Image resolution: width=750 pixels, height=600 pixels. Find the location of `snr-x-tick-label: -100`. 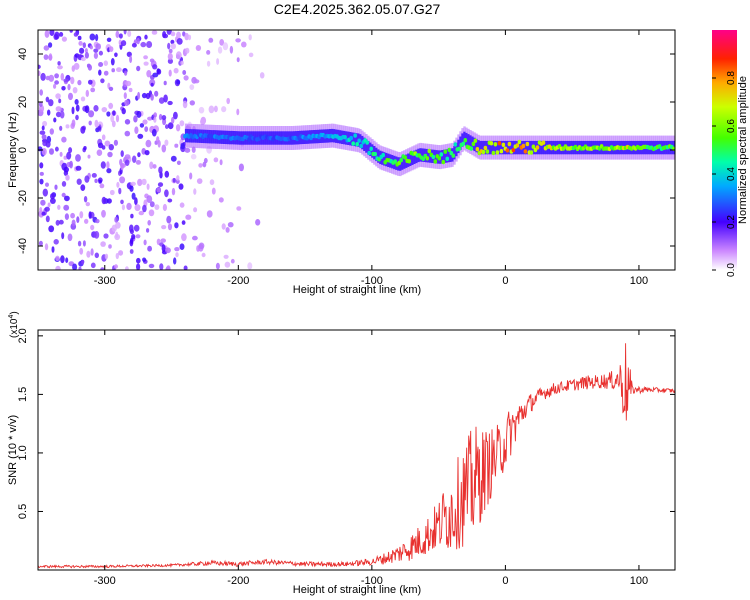

snr-x-tick-label: -100 is located at coordinates (372, 581).